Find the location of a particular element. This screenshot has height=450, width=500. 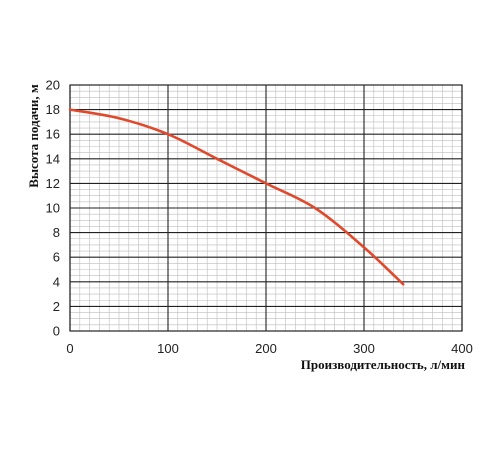

y-tick-label: 4 is located at coordinates (56, 281).